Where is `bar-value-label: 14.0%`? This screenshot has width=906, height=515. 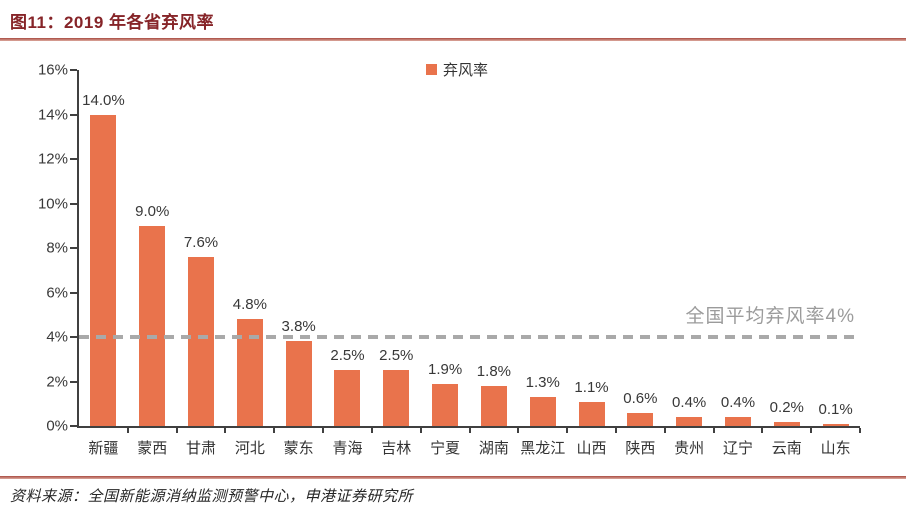
bar-value-label: 14.0% is located at coordinates (103, 100).